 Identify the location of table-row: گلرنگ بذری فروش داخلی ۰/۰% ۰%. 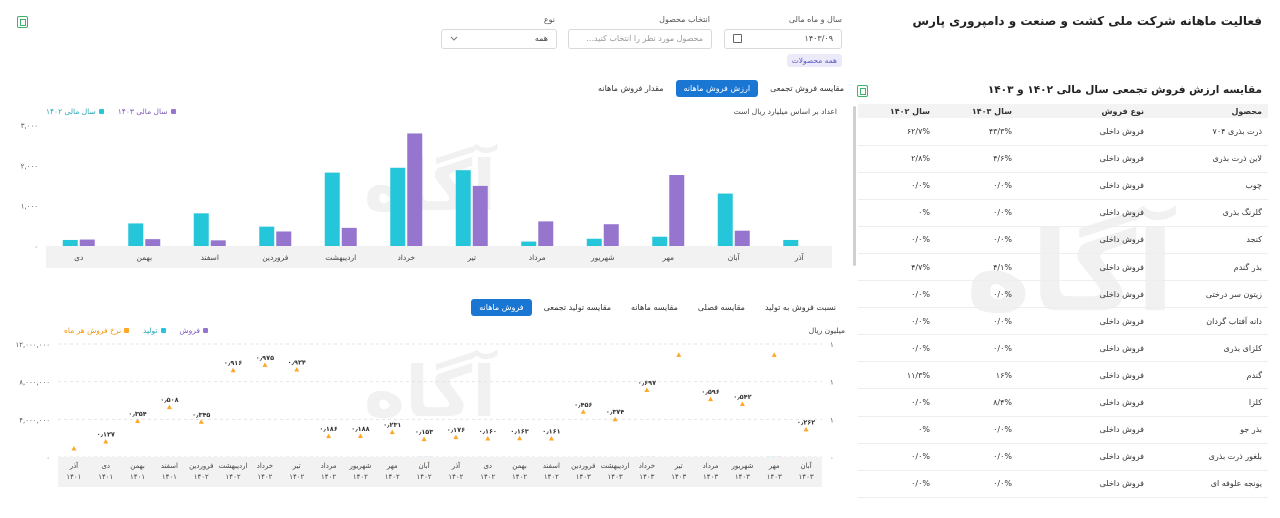
(1063, 213).